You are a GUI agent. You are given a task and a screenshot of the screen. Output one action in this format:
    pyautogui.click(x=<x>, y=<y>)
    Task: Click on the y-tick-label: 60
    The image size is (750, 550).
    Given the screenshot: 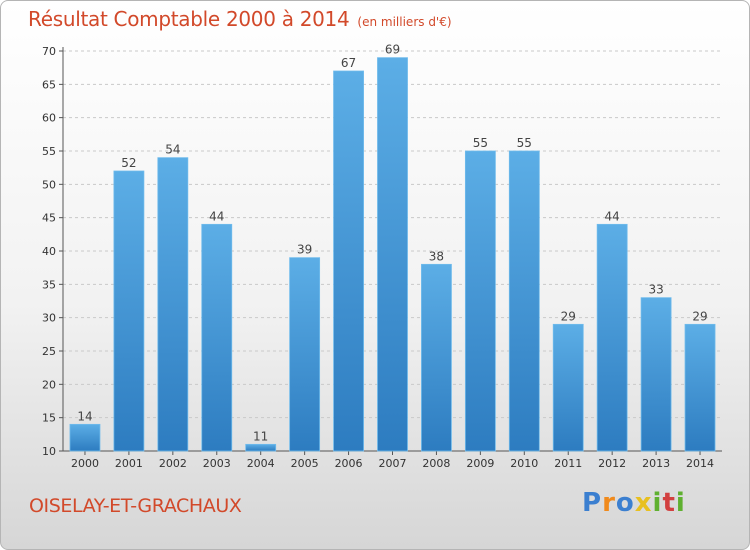 What is the action you would take?
    pyautogui.click(x=49, y=118)
    